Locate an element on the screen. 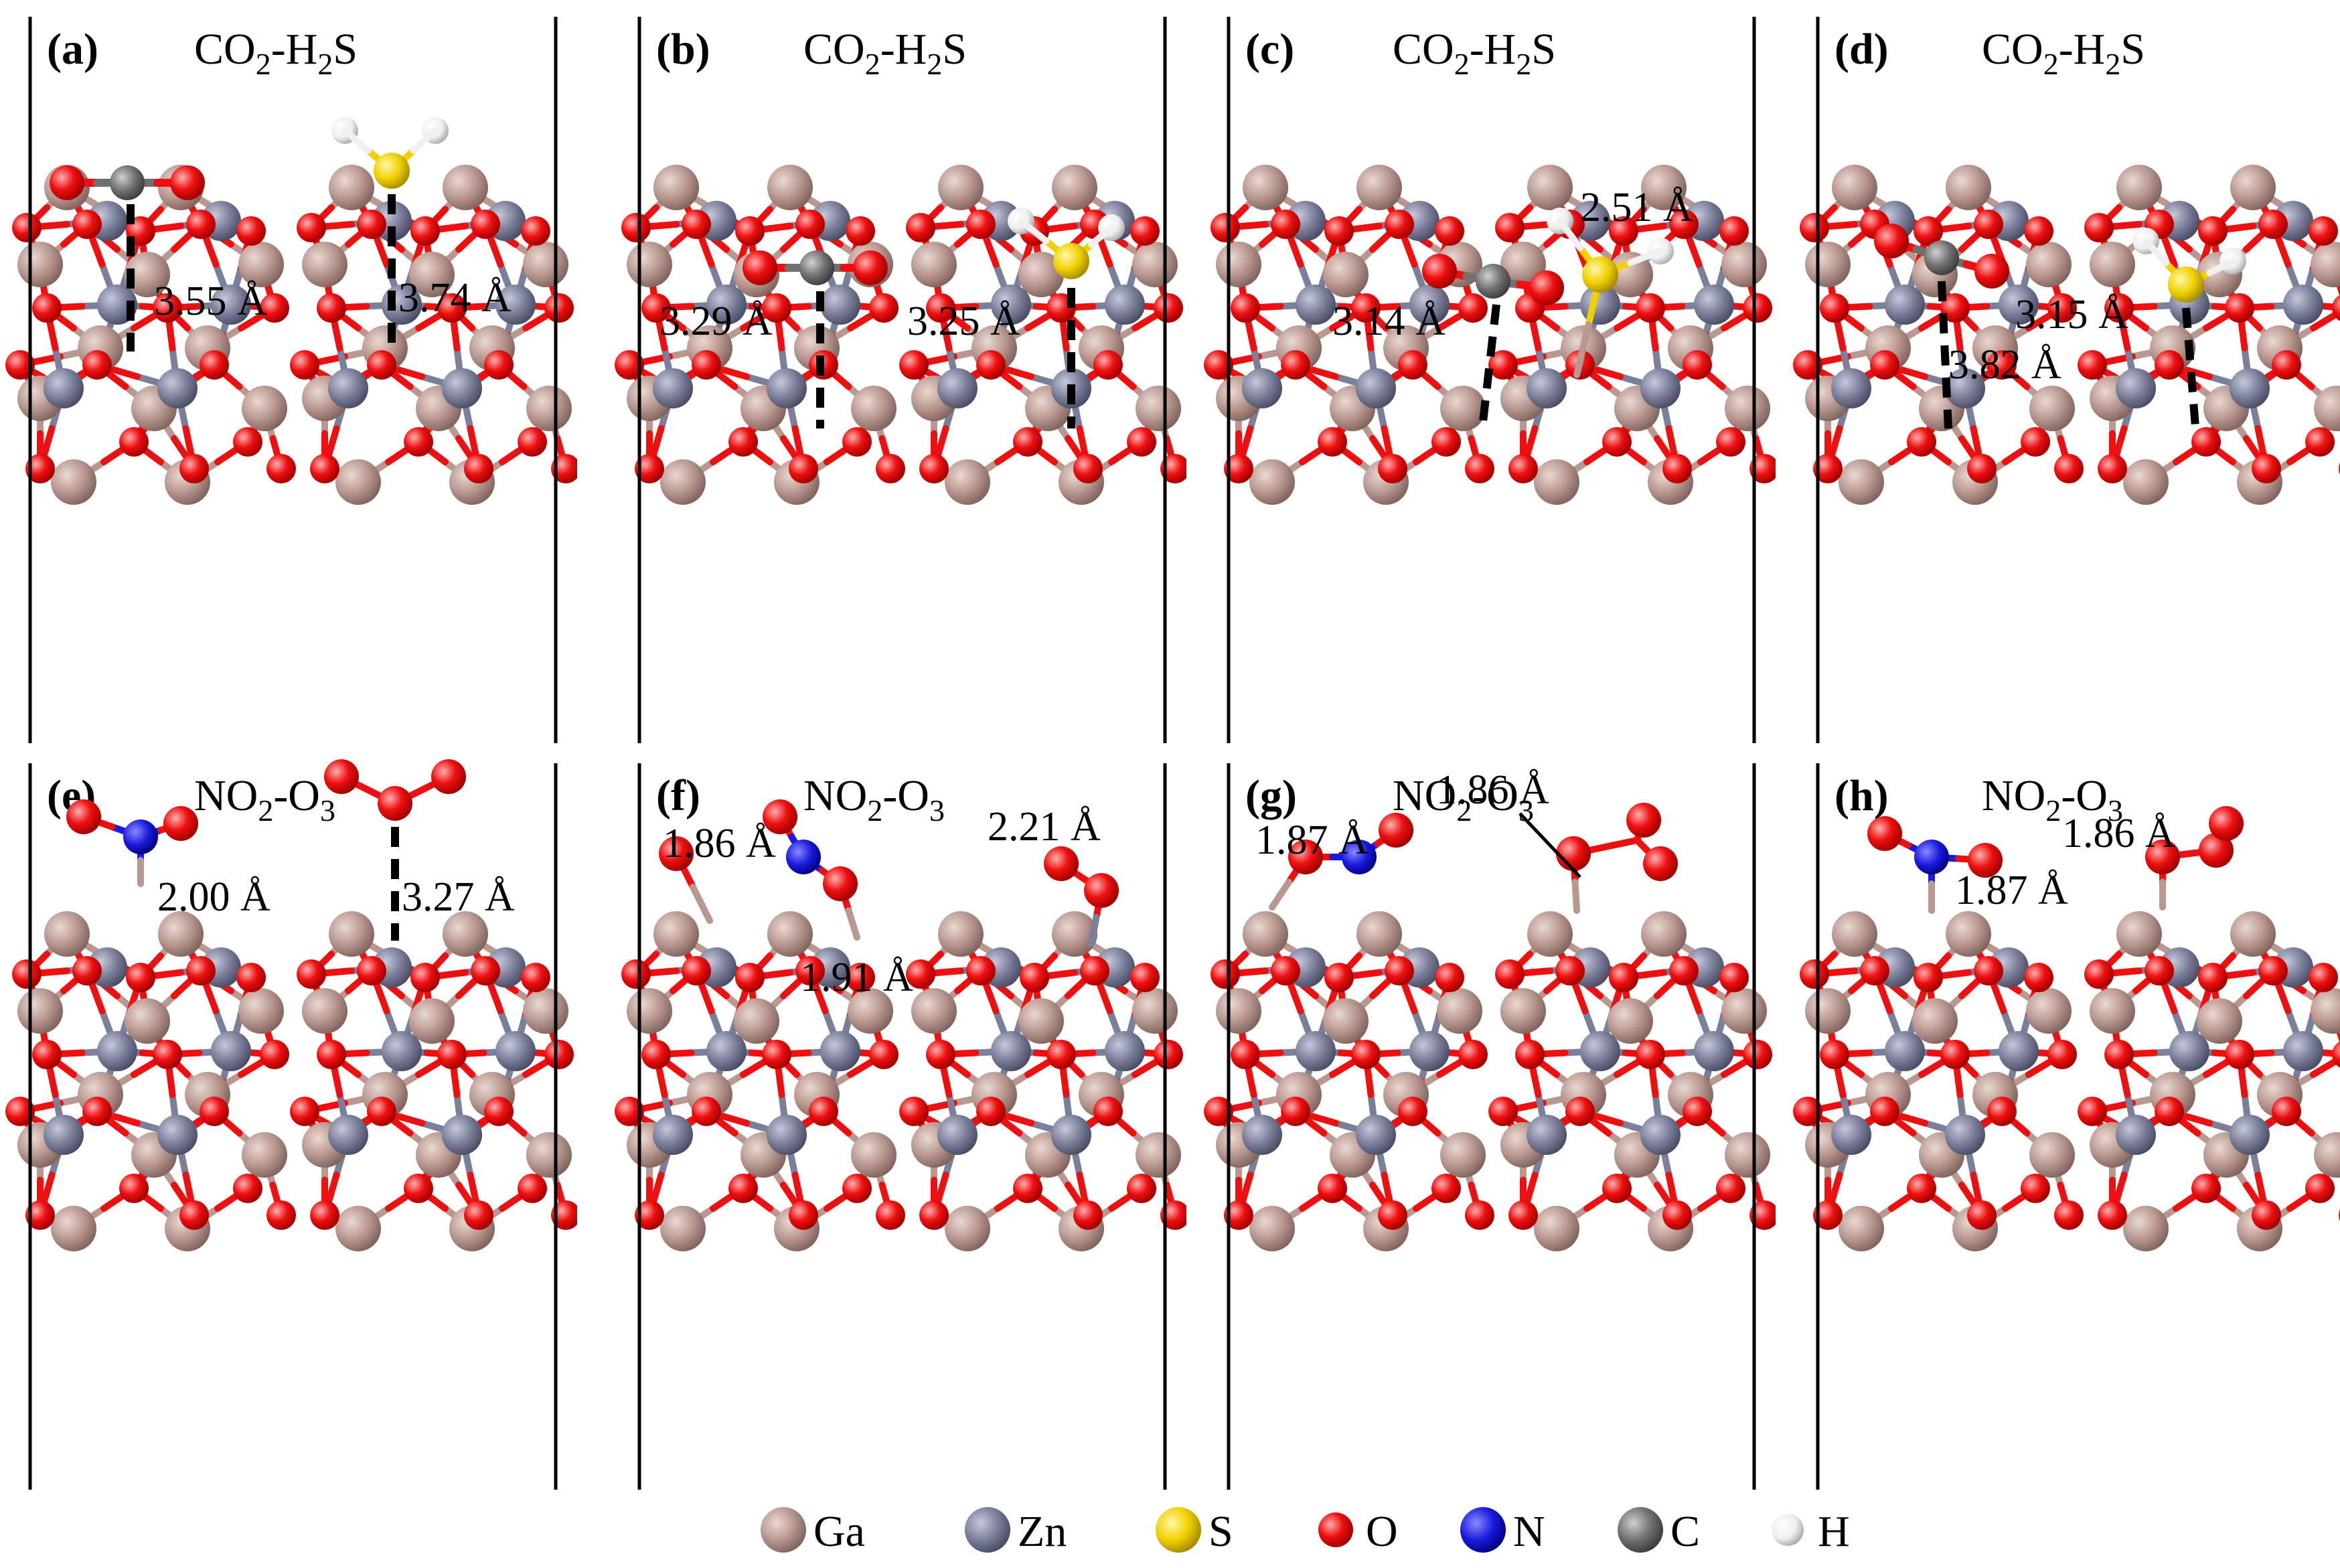  distance-label: 1.91 Å is located at coordinates (856, 977).